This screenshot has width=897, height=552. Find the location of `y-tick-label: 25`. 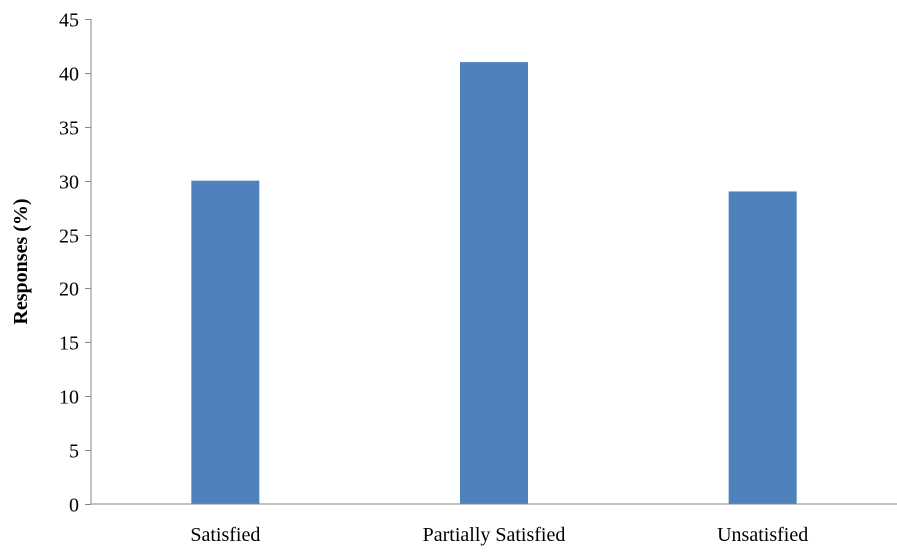

y-tick-label: 25 is located at coordinates (69, 237).